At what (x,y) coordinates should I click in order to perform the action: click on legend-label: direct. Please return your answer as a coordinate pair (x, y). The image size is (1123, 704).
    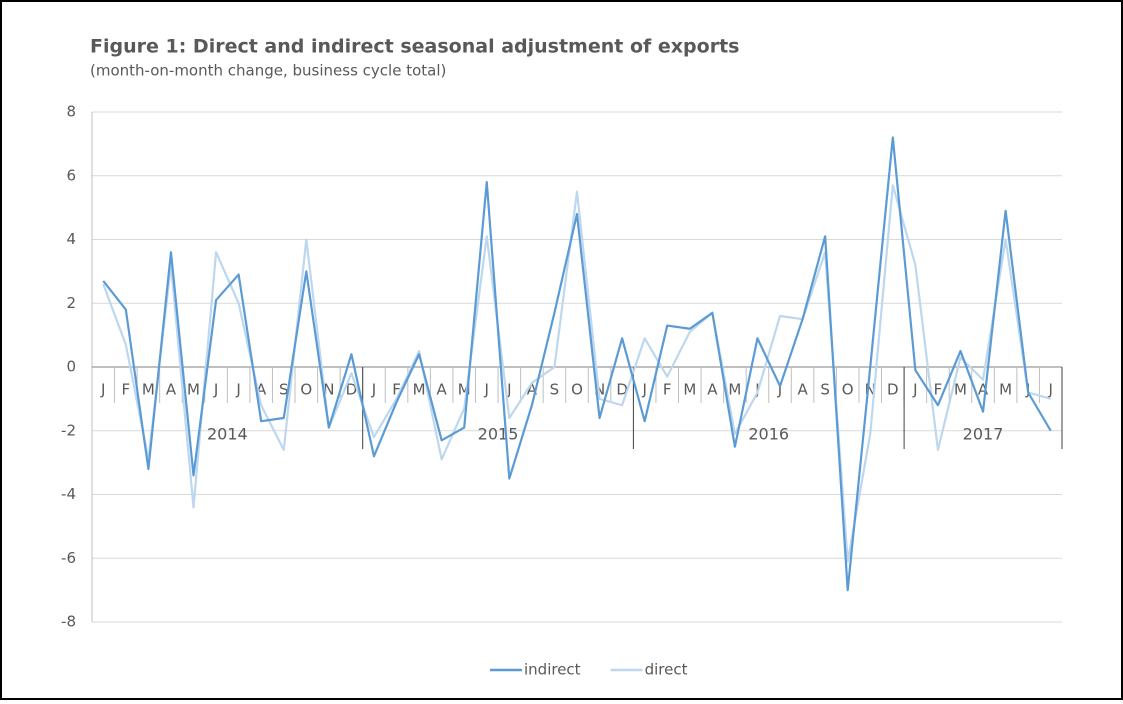
    Looking at the image, I should click on (666, 670).